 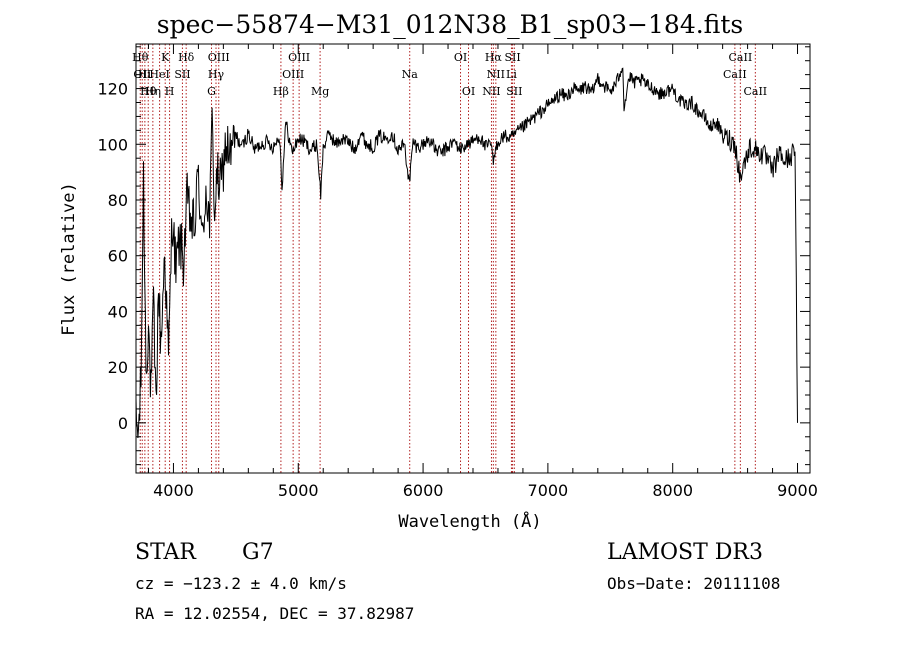 I want to click on line-label-16: Mg, so click(x=320, y=91).